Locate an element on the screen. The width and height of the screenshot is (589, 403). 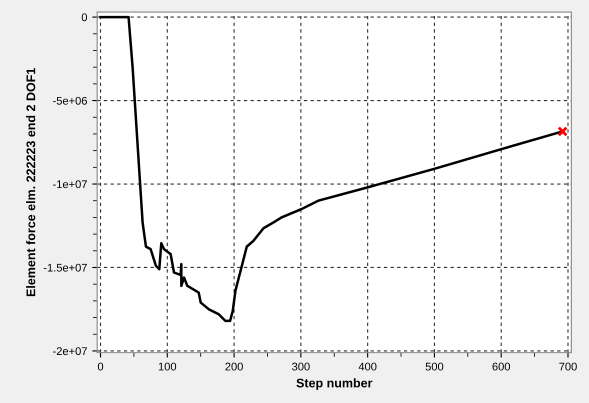
x-tick-label: 300 is located at coordinates (301, 366).